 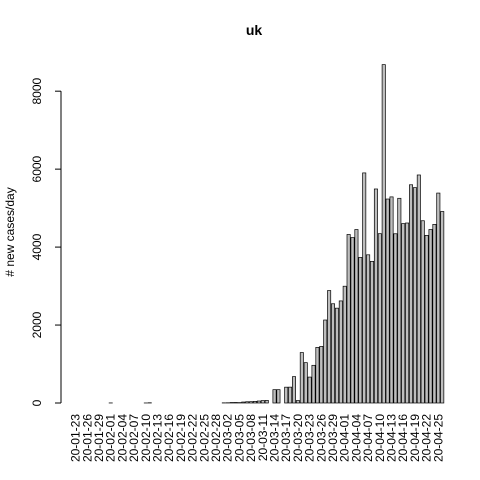 What do you see at coordinates (275, 438) in the screenshot?
I see `x-tick-label: 20-03-14` at bounding box center [275, 438].